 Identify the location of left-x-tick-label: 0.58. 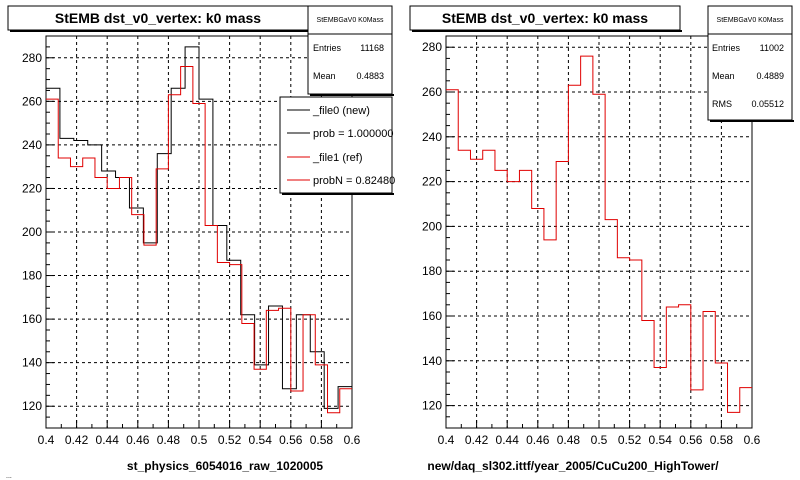
(322, 440).